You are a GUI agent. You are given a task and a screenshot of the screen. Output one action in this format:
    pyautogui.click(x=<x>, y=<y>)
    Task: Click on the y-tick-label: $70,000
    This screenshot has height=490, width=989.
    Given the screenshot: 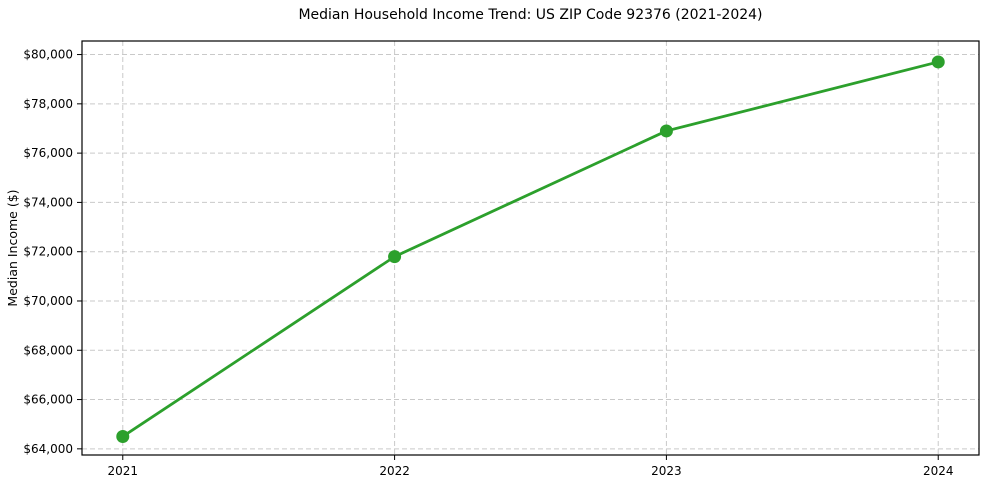 What is the action you would take?
    pyautogui.click(x=48, y=301)
    